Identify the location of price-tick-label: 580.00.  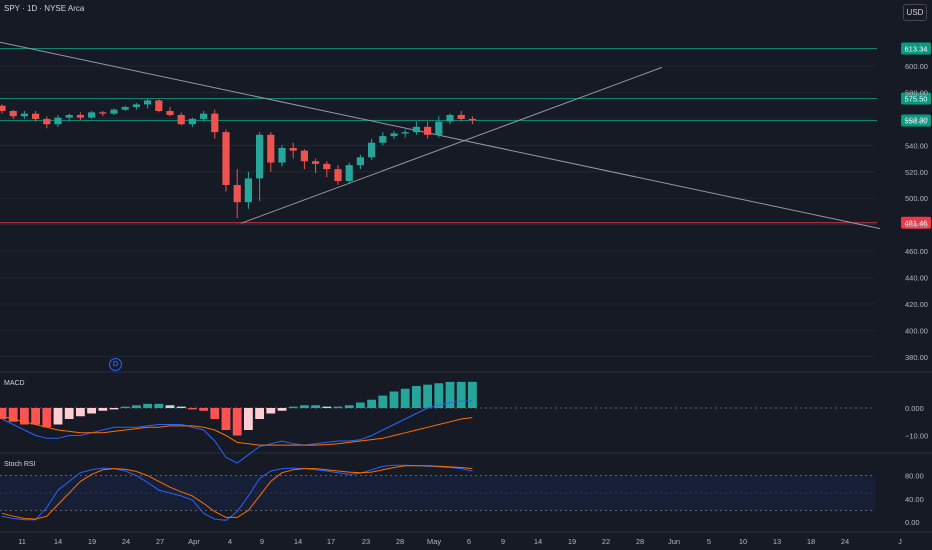
(916, 93).